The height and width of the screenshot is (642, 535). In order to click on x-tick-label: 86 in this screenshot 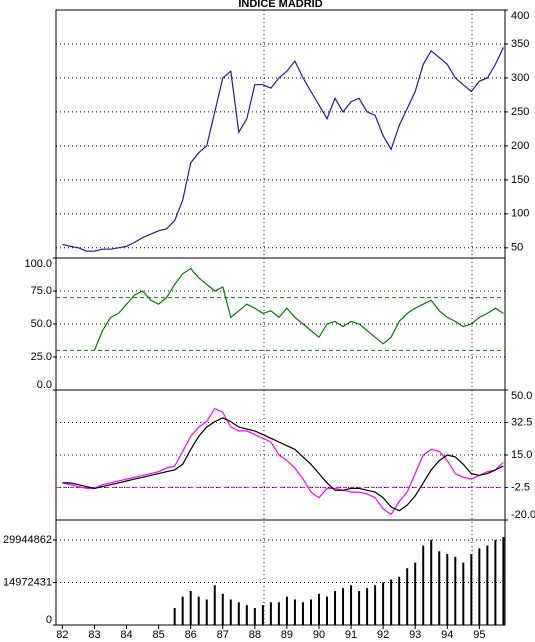, I will do `click(191, 635)`.